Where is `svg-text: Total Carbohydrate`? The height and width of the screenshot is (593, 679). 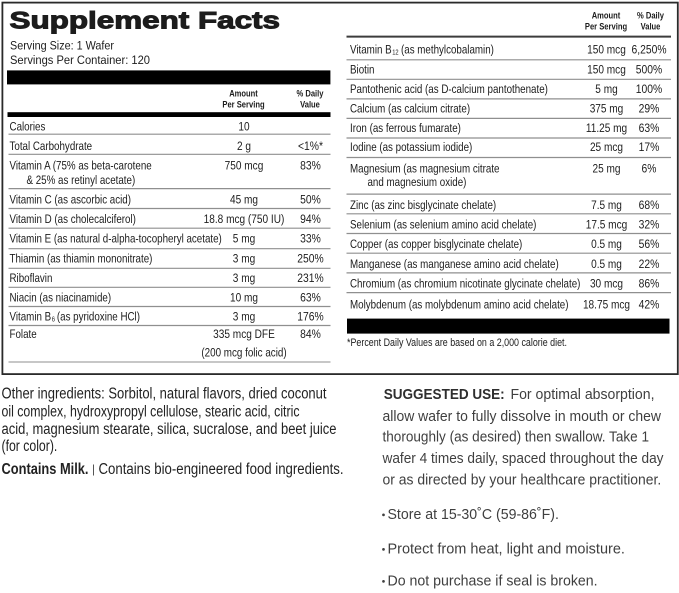
svg-text: Total Carbohydrate is located at coordinates (51, 146).